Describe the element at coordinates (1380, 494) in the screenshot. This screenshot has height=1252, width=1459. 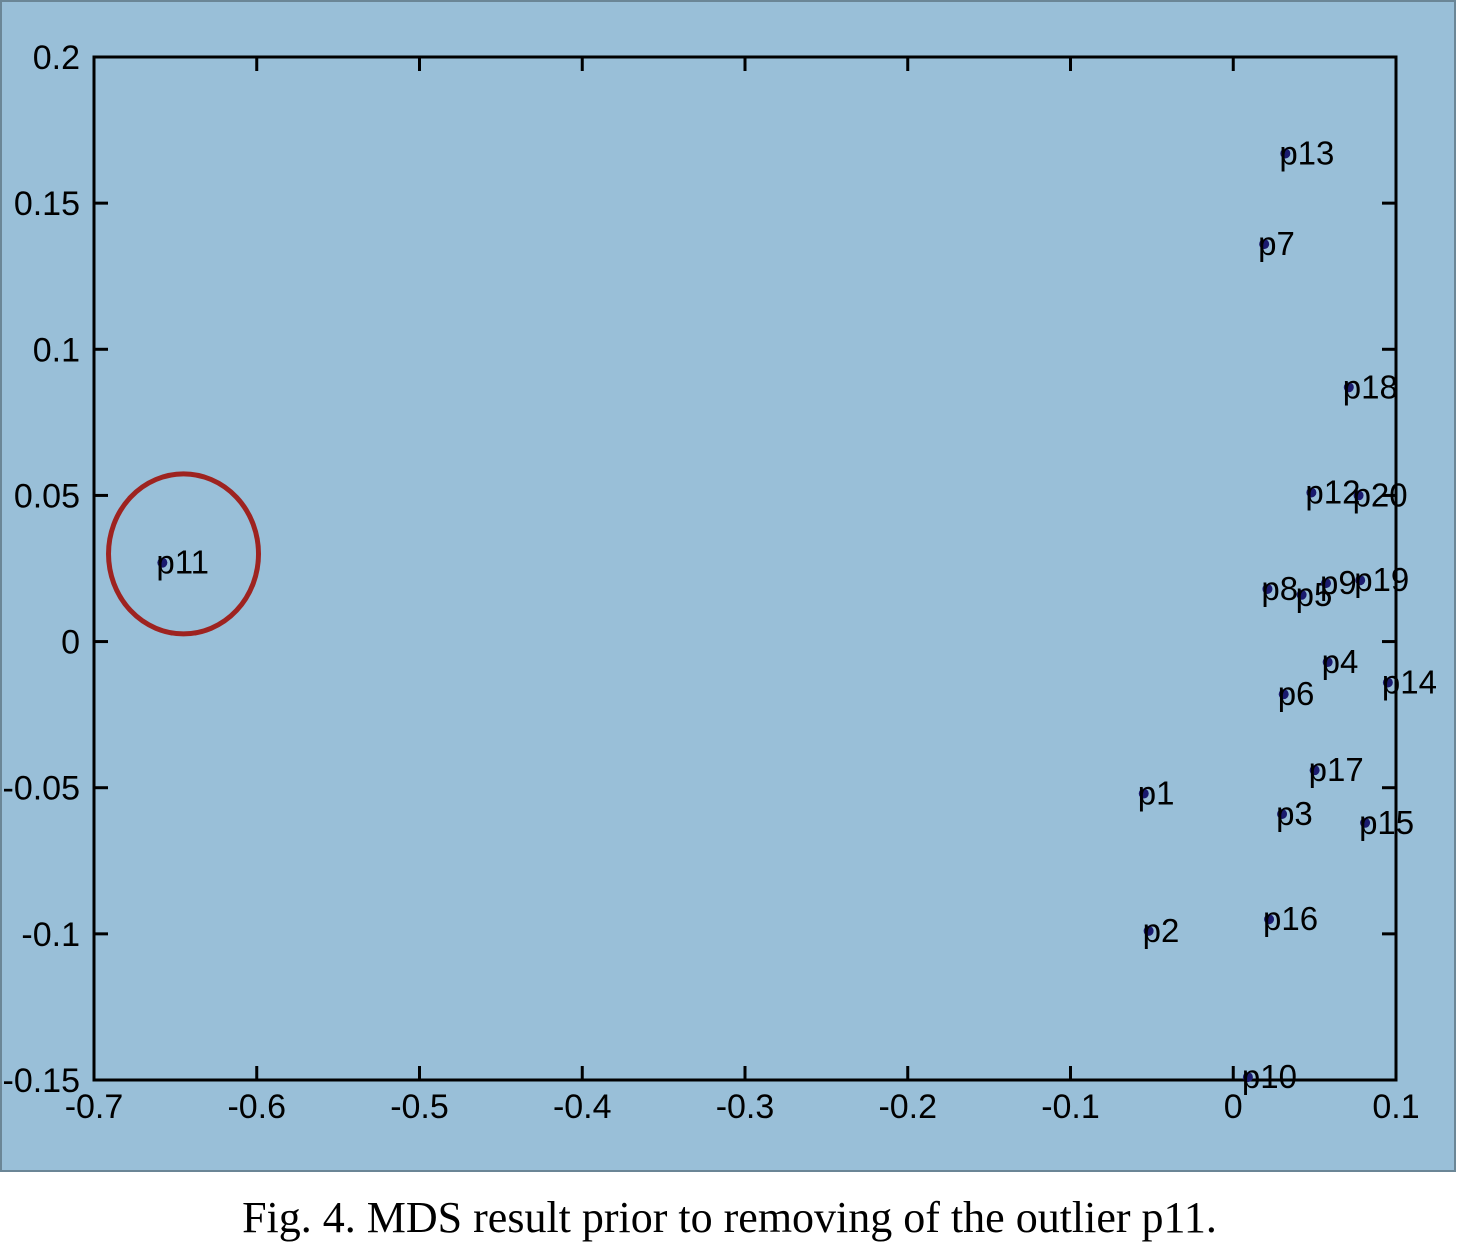
I see `point-label-p20: p20` at that location.